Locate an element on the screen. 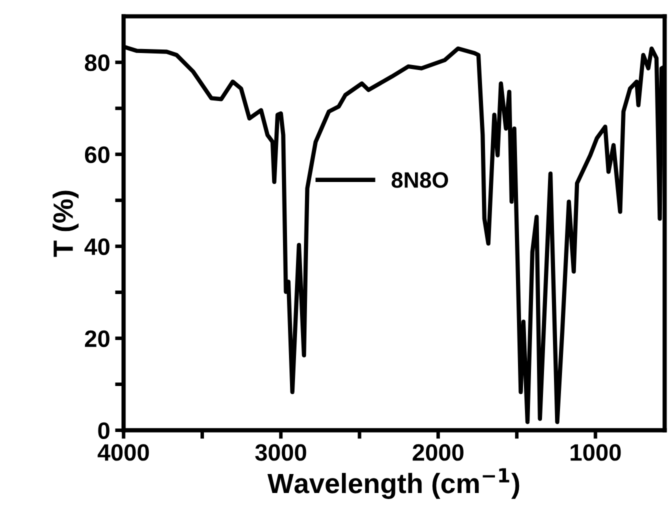 This screenshot has width=668, height=511. y-tick-label: 0 is located at coordinates (104, 431).